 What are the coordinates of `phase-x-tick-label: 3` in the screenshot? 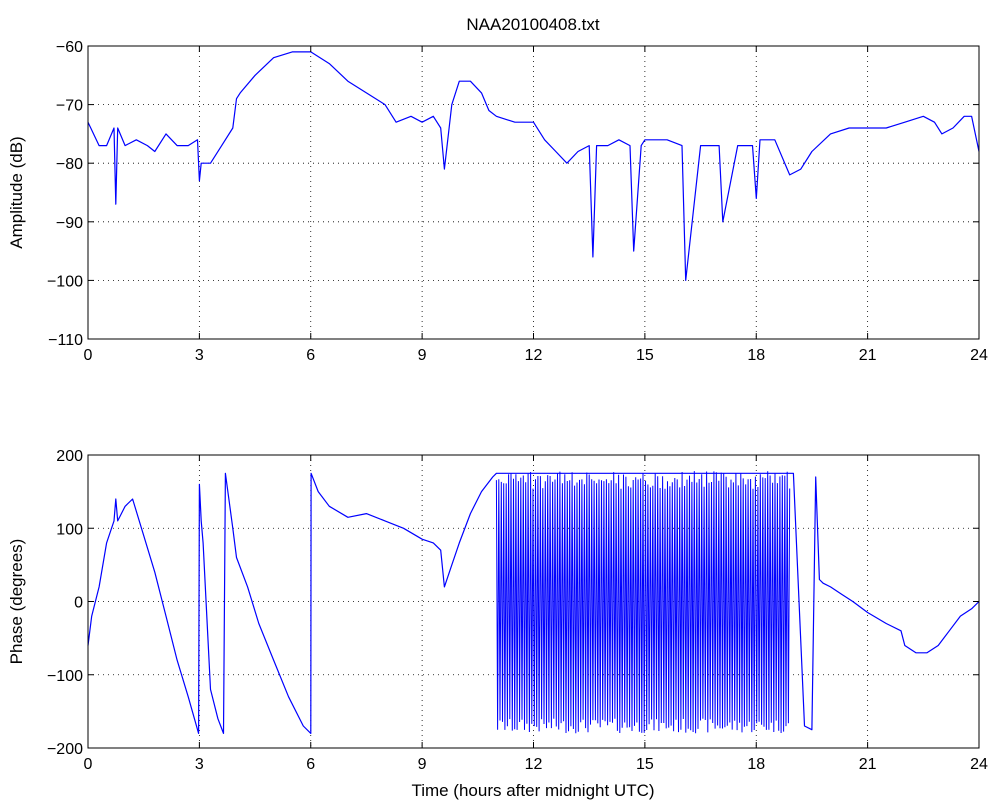 It's located at (199, 764).